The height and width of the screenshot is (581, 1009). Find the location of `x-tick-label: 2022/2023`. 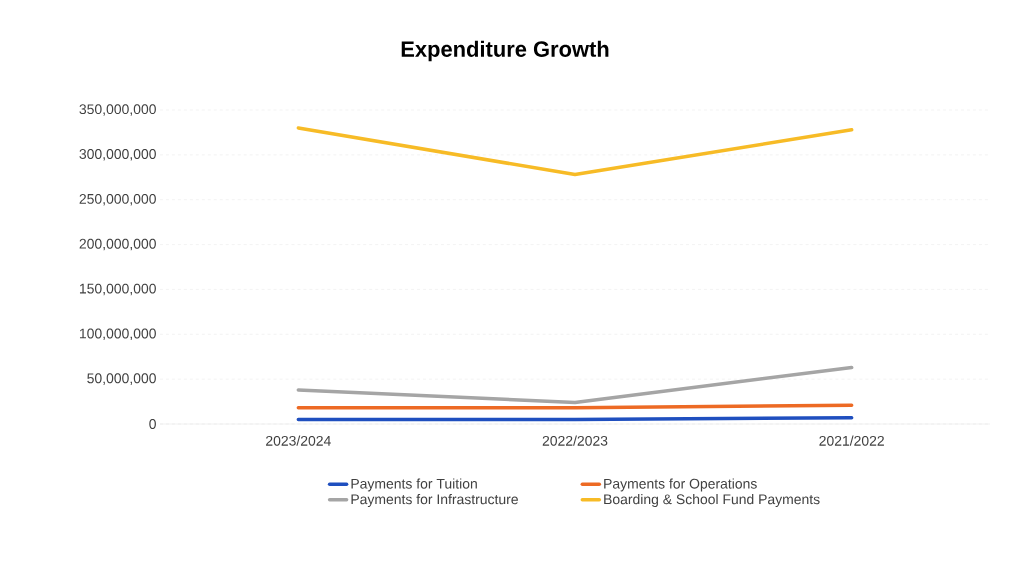

x-tick-label: 2022/2023 is located at coordinates (575, 440).